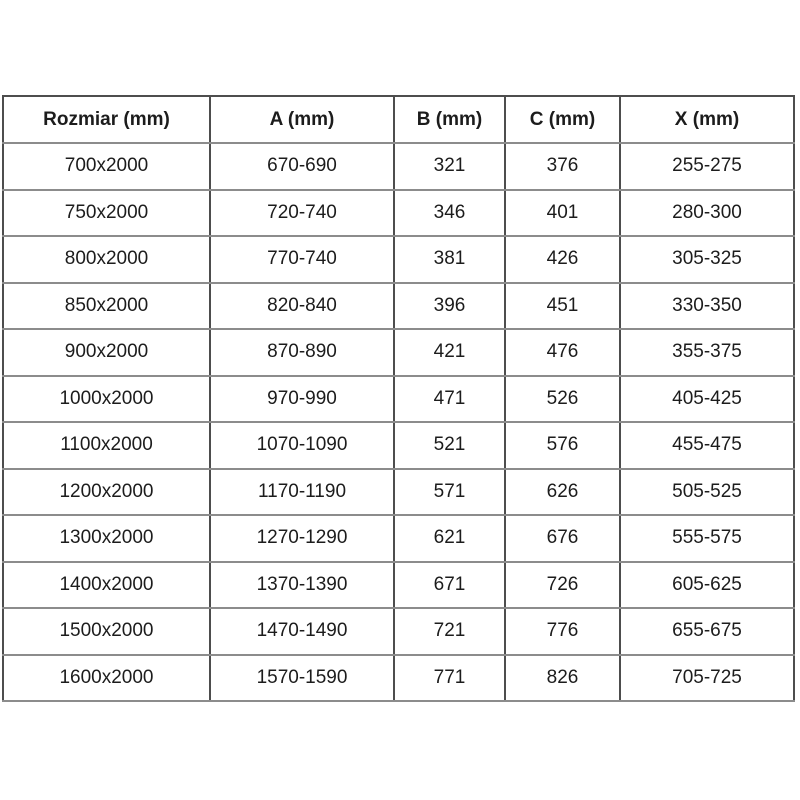  I want to click on table-row: 1600x2000 1570-1590 771 826 705-725, so click(398, 677).